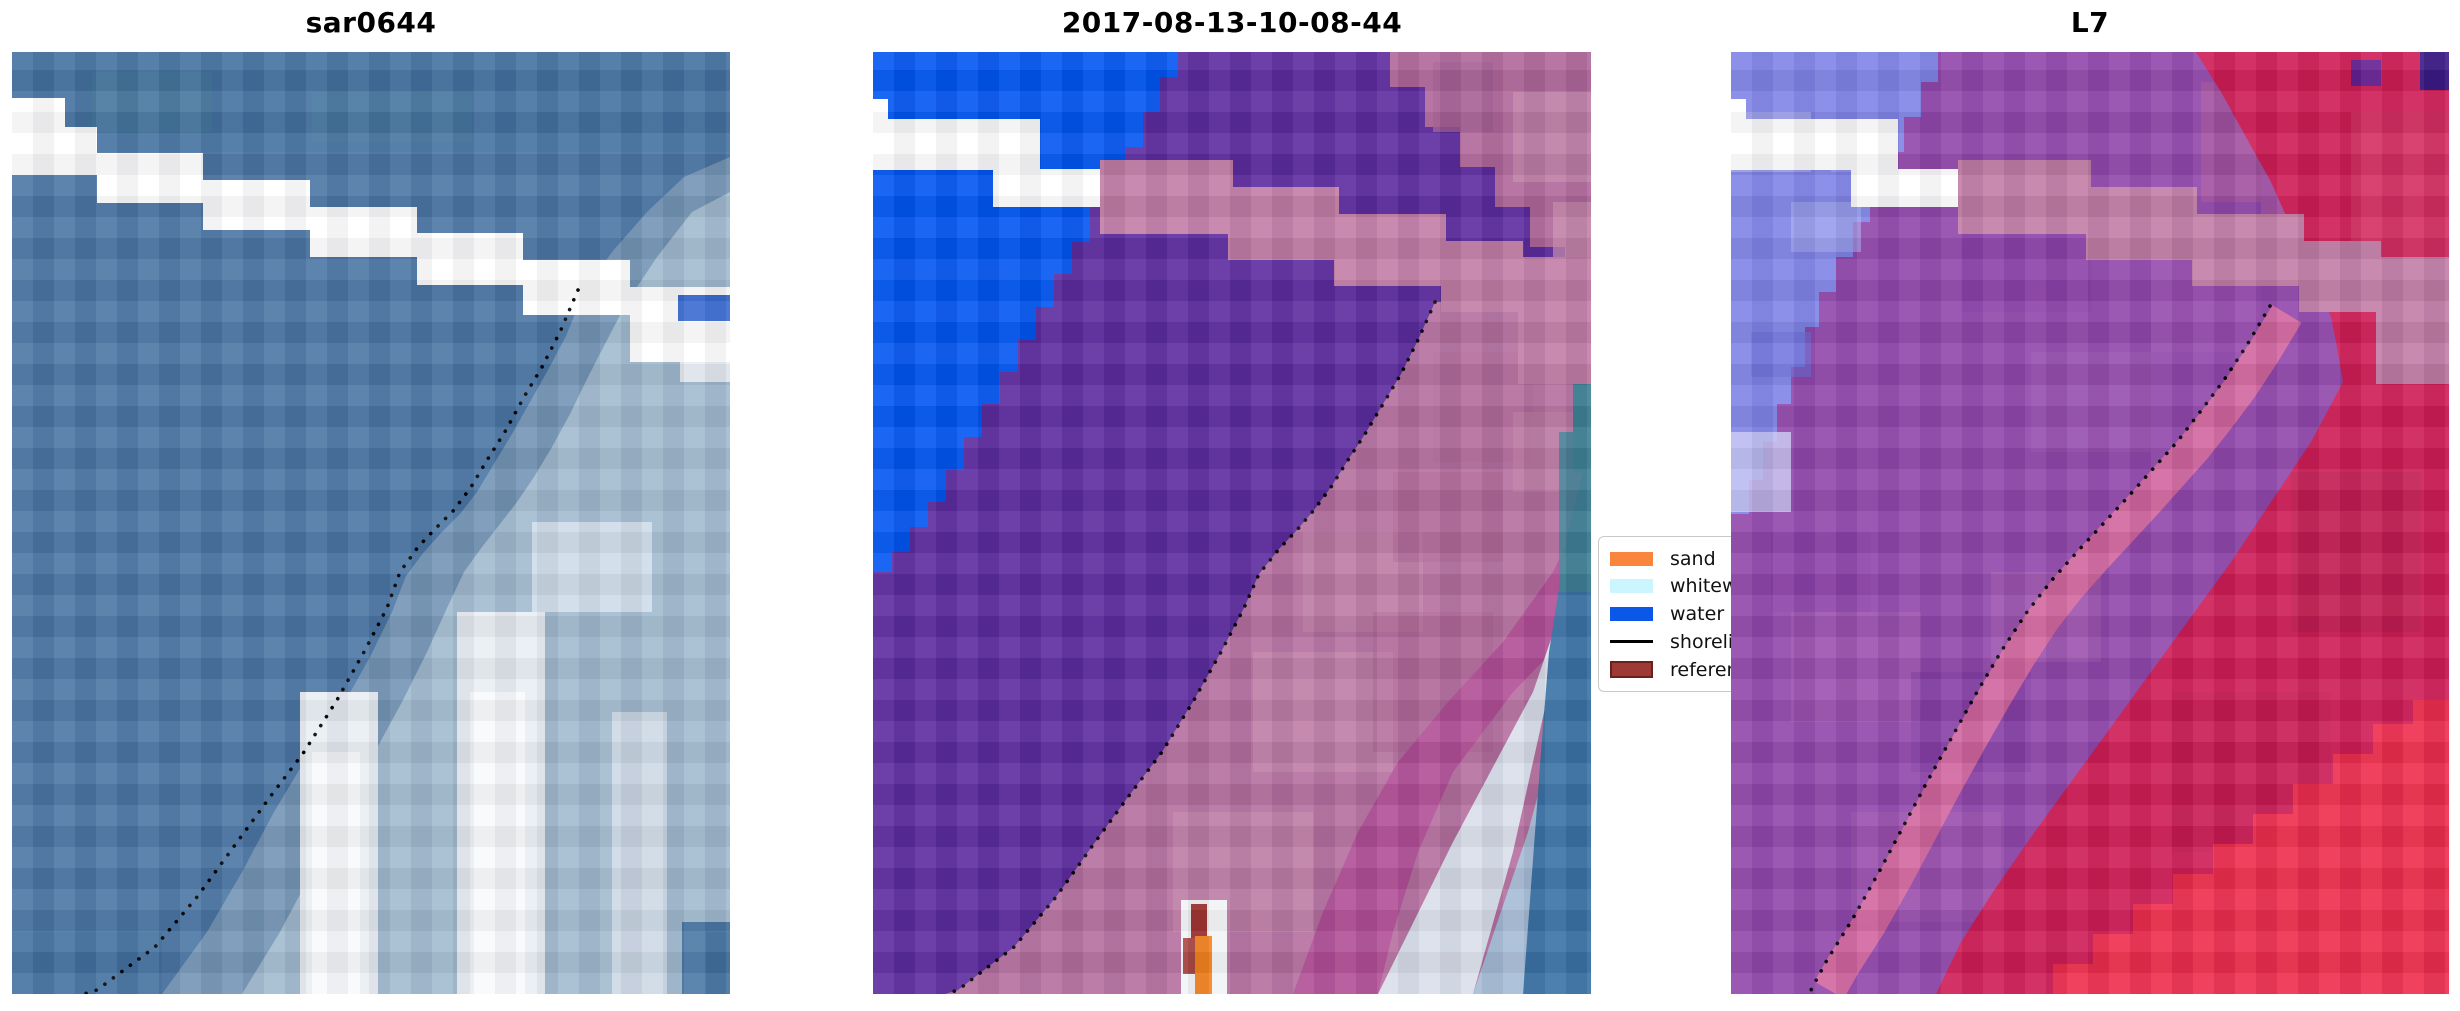  What do you see at coordinates (2251, 847) in the screenshot?
I see `bright-red-corner` at bounding box center [2251, 847].